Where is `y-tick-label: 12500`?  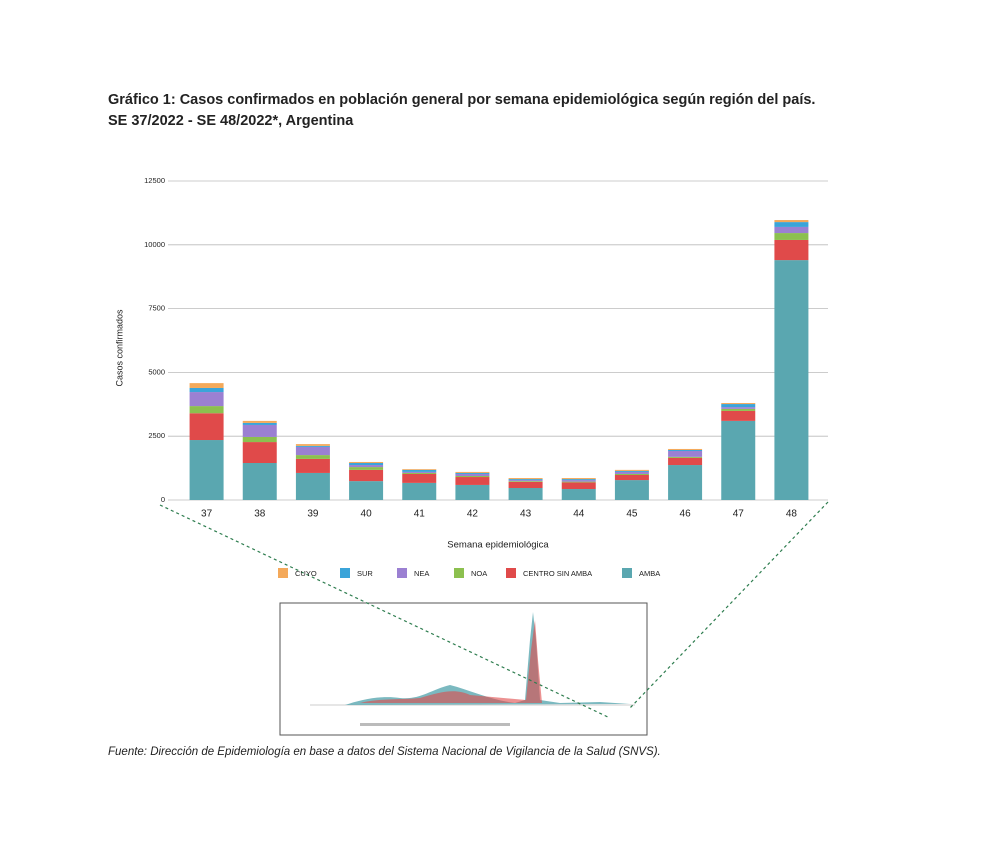
y-tick-label: 12500 is located at coordinates (154, 180).